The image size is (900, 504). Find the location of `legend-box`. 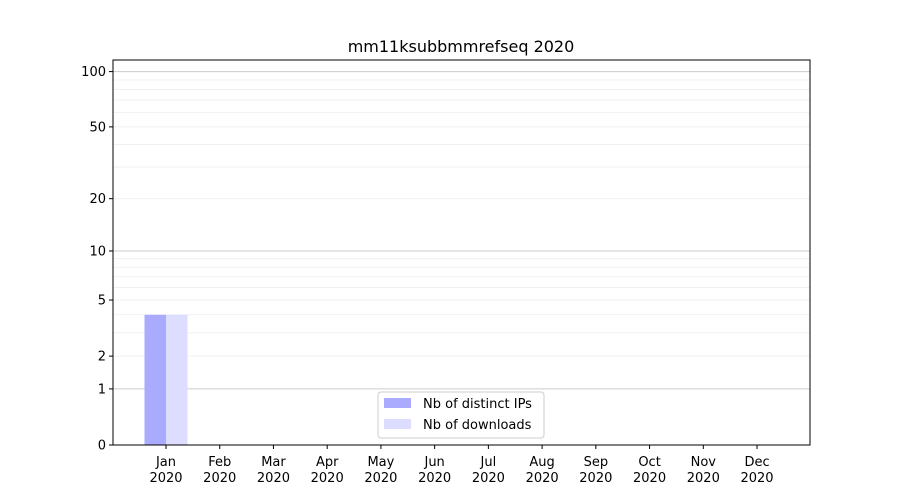

legend-box is located at coordinates (461, 415).